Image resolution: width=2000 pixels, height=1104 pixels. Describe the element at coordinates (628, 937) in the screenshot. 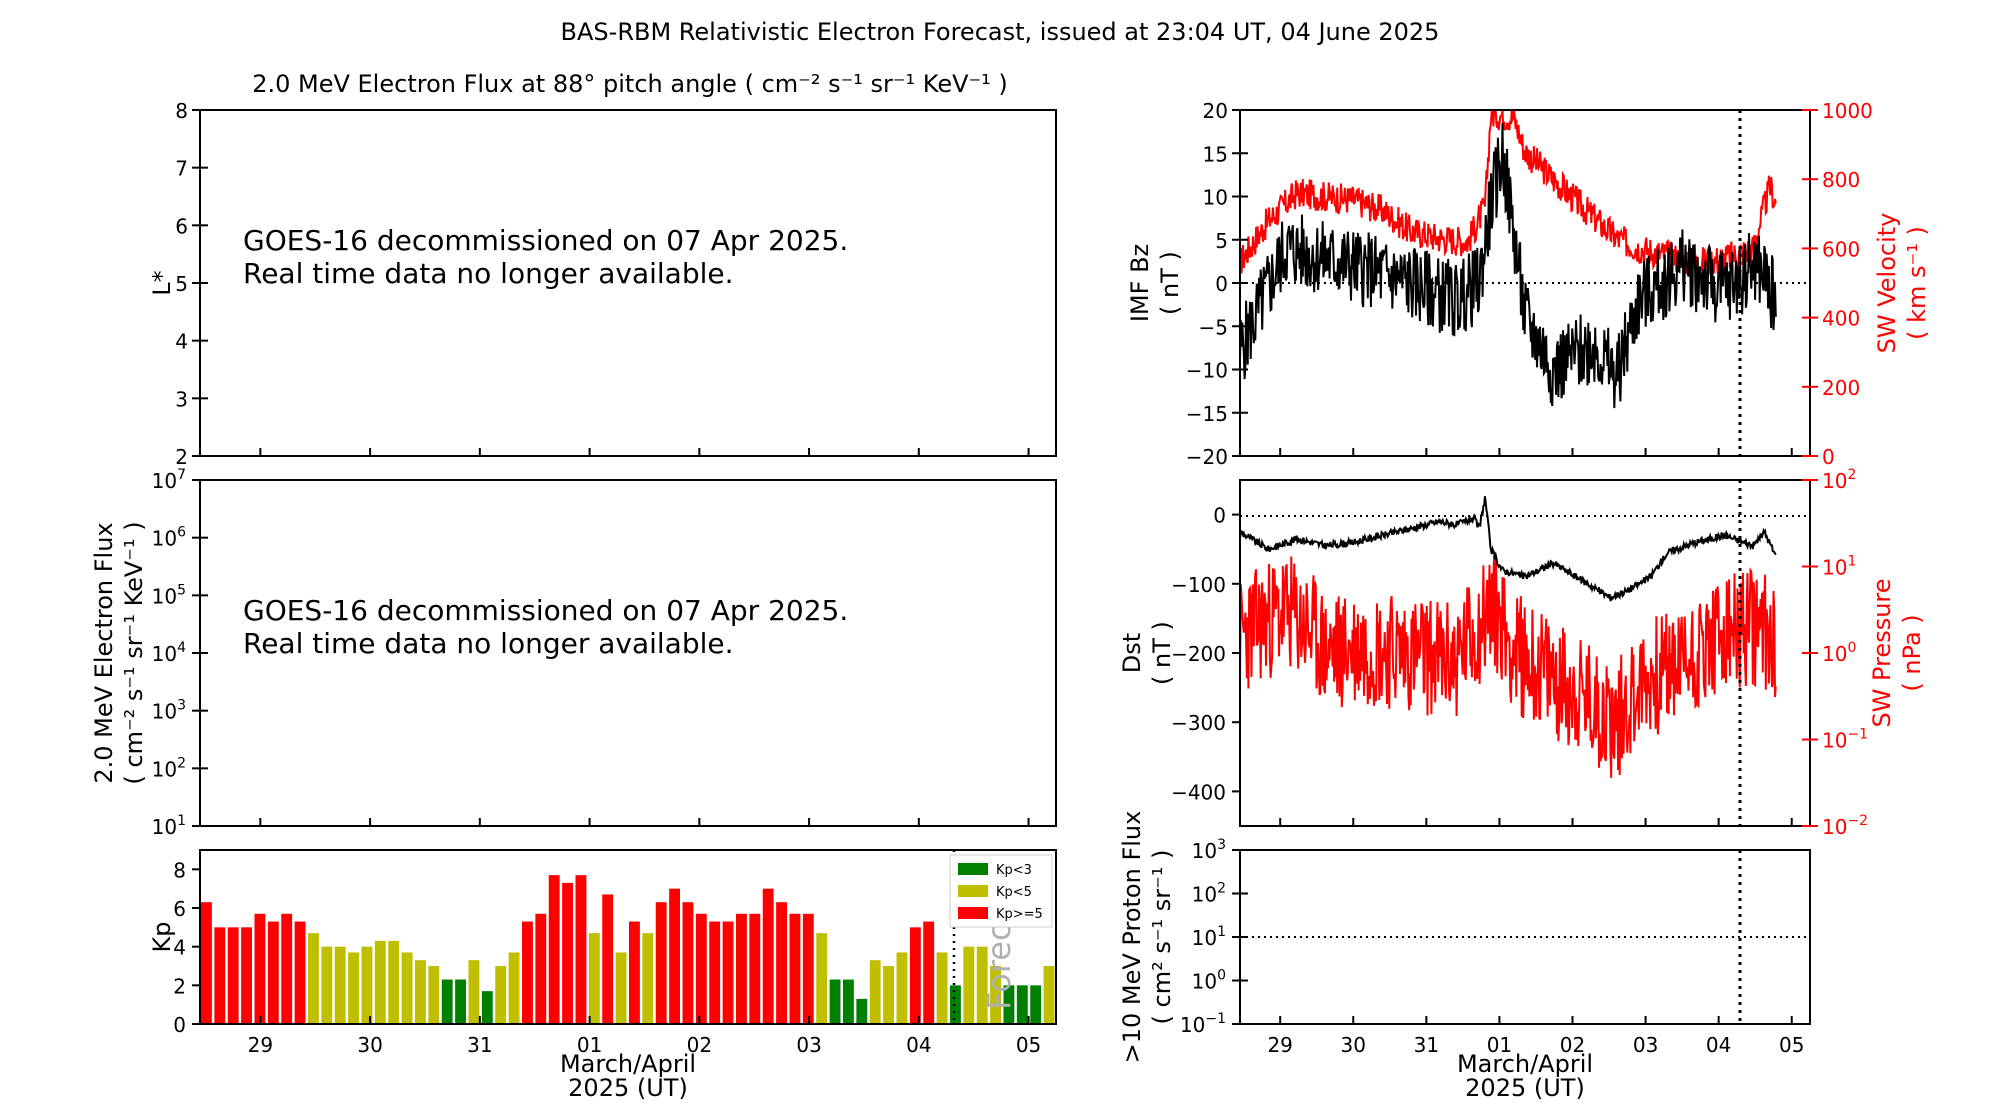

I see `kp-plot-frame` at that location.